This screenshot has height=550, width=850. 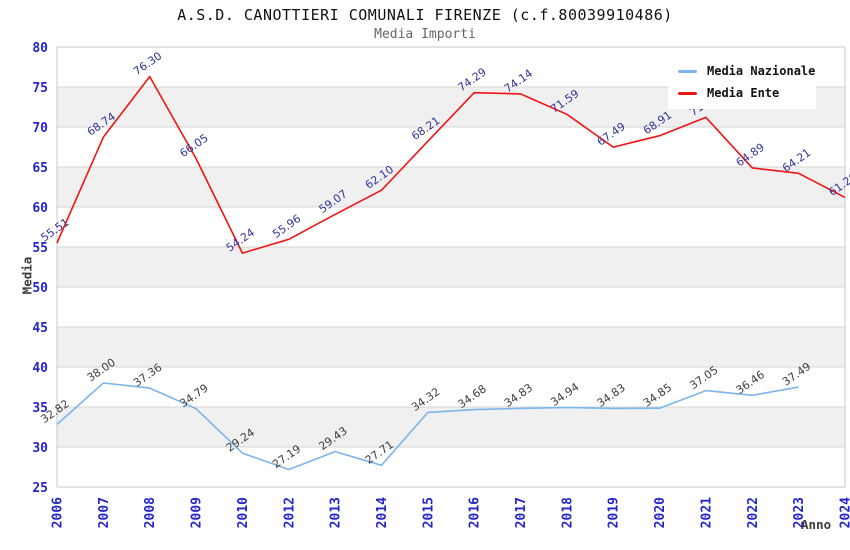 What do you see at coordinates (40, 288) in the screenshot?
I see `y-tick-label: 50` at bounding box center [40, 288].